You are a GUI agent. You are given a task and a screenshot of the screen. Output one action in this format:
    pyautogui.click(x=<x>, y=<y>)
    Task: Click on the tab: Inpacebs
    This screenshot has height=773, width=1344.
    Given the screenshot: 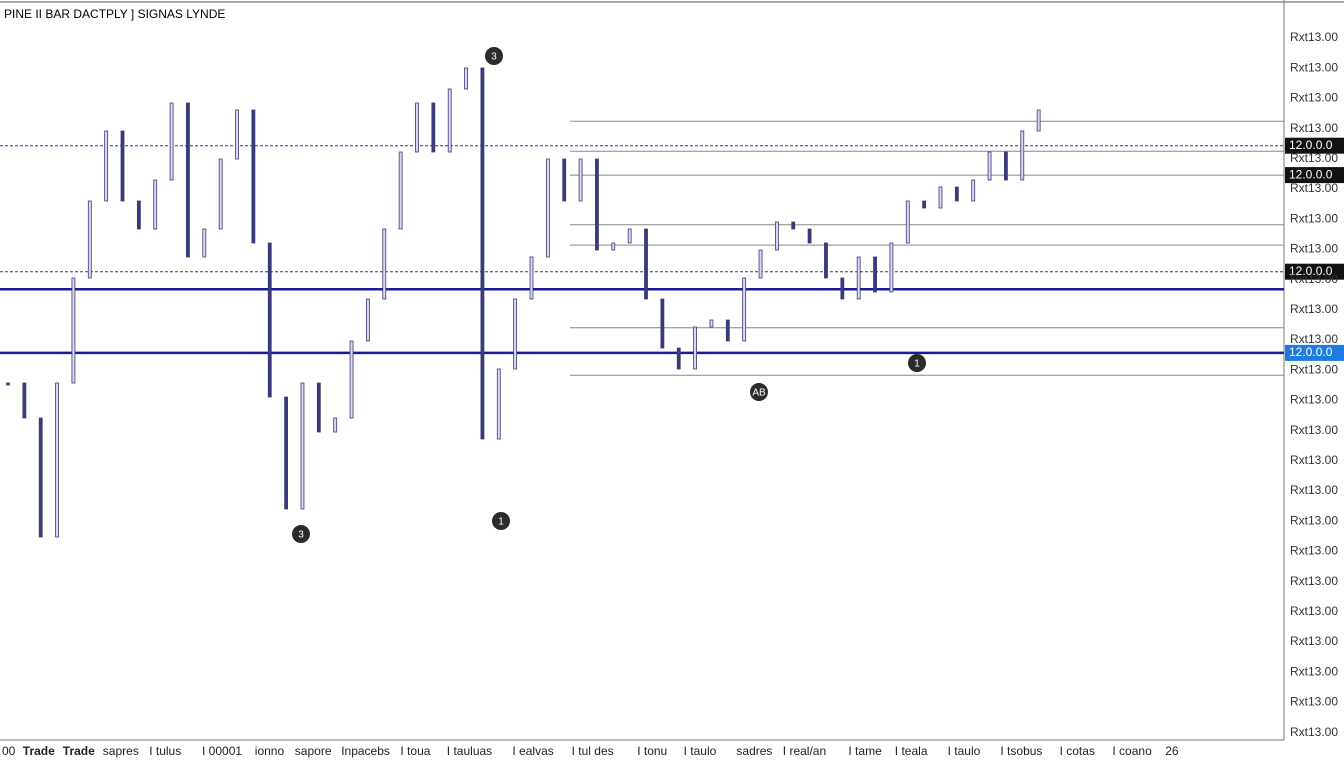 What is the action you would take?
    pyautogui.click(x=365, y=751)
    